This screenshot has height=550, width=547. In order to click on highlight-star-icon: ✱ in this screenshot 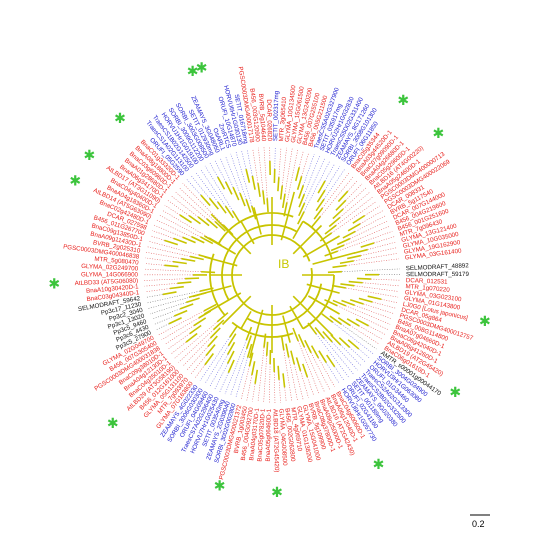, I will do `click(220, 487)`.